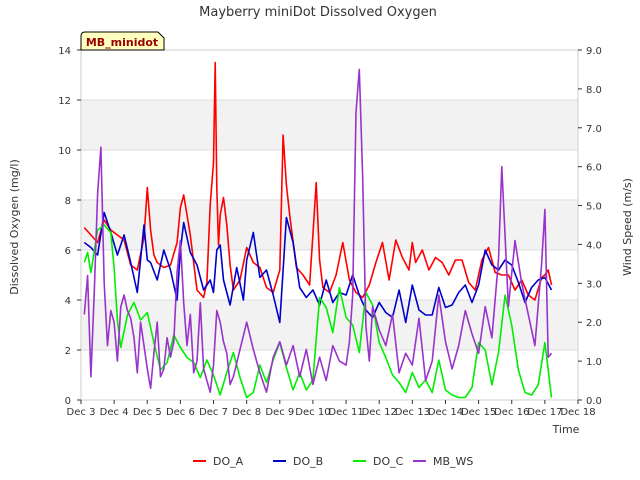 This screenshot has height=480, width=640. I want to click on site-badge: MB_minidot, so click(122, 41).